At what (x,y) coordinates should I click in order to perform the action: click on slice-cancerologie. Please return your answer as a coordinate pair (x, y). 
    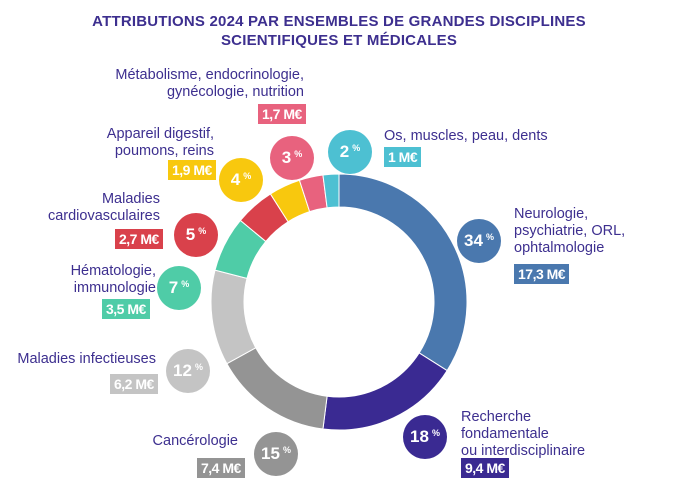
    Looking at the image, I should click on (277, 388).